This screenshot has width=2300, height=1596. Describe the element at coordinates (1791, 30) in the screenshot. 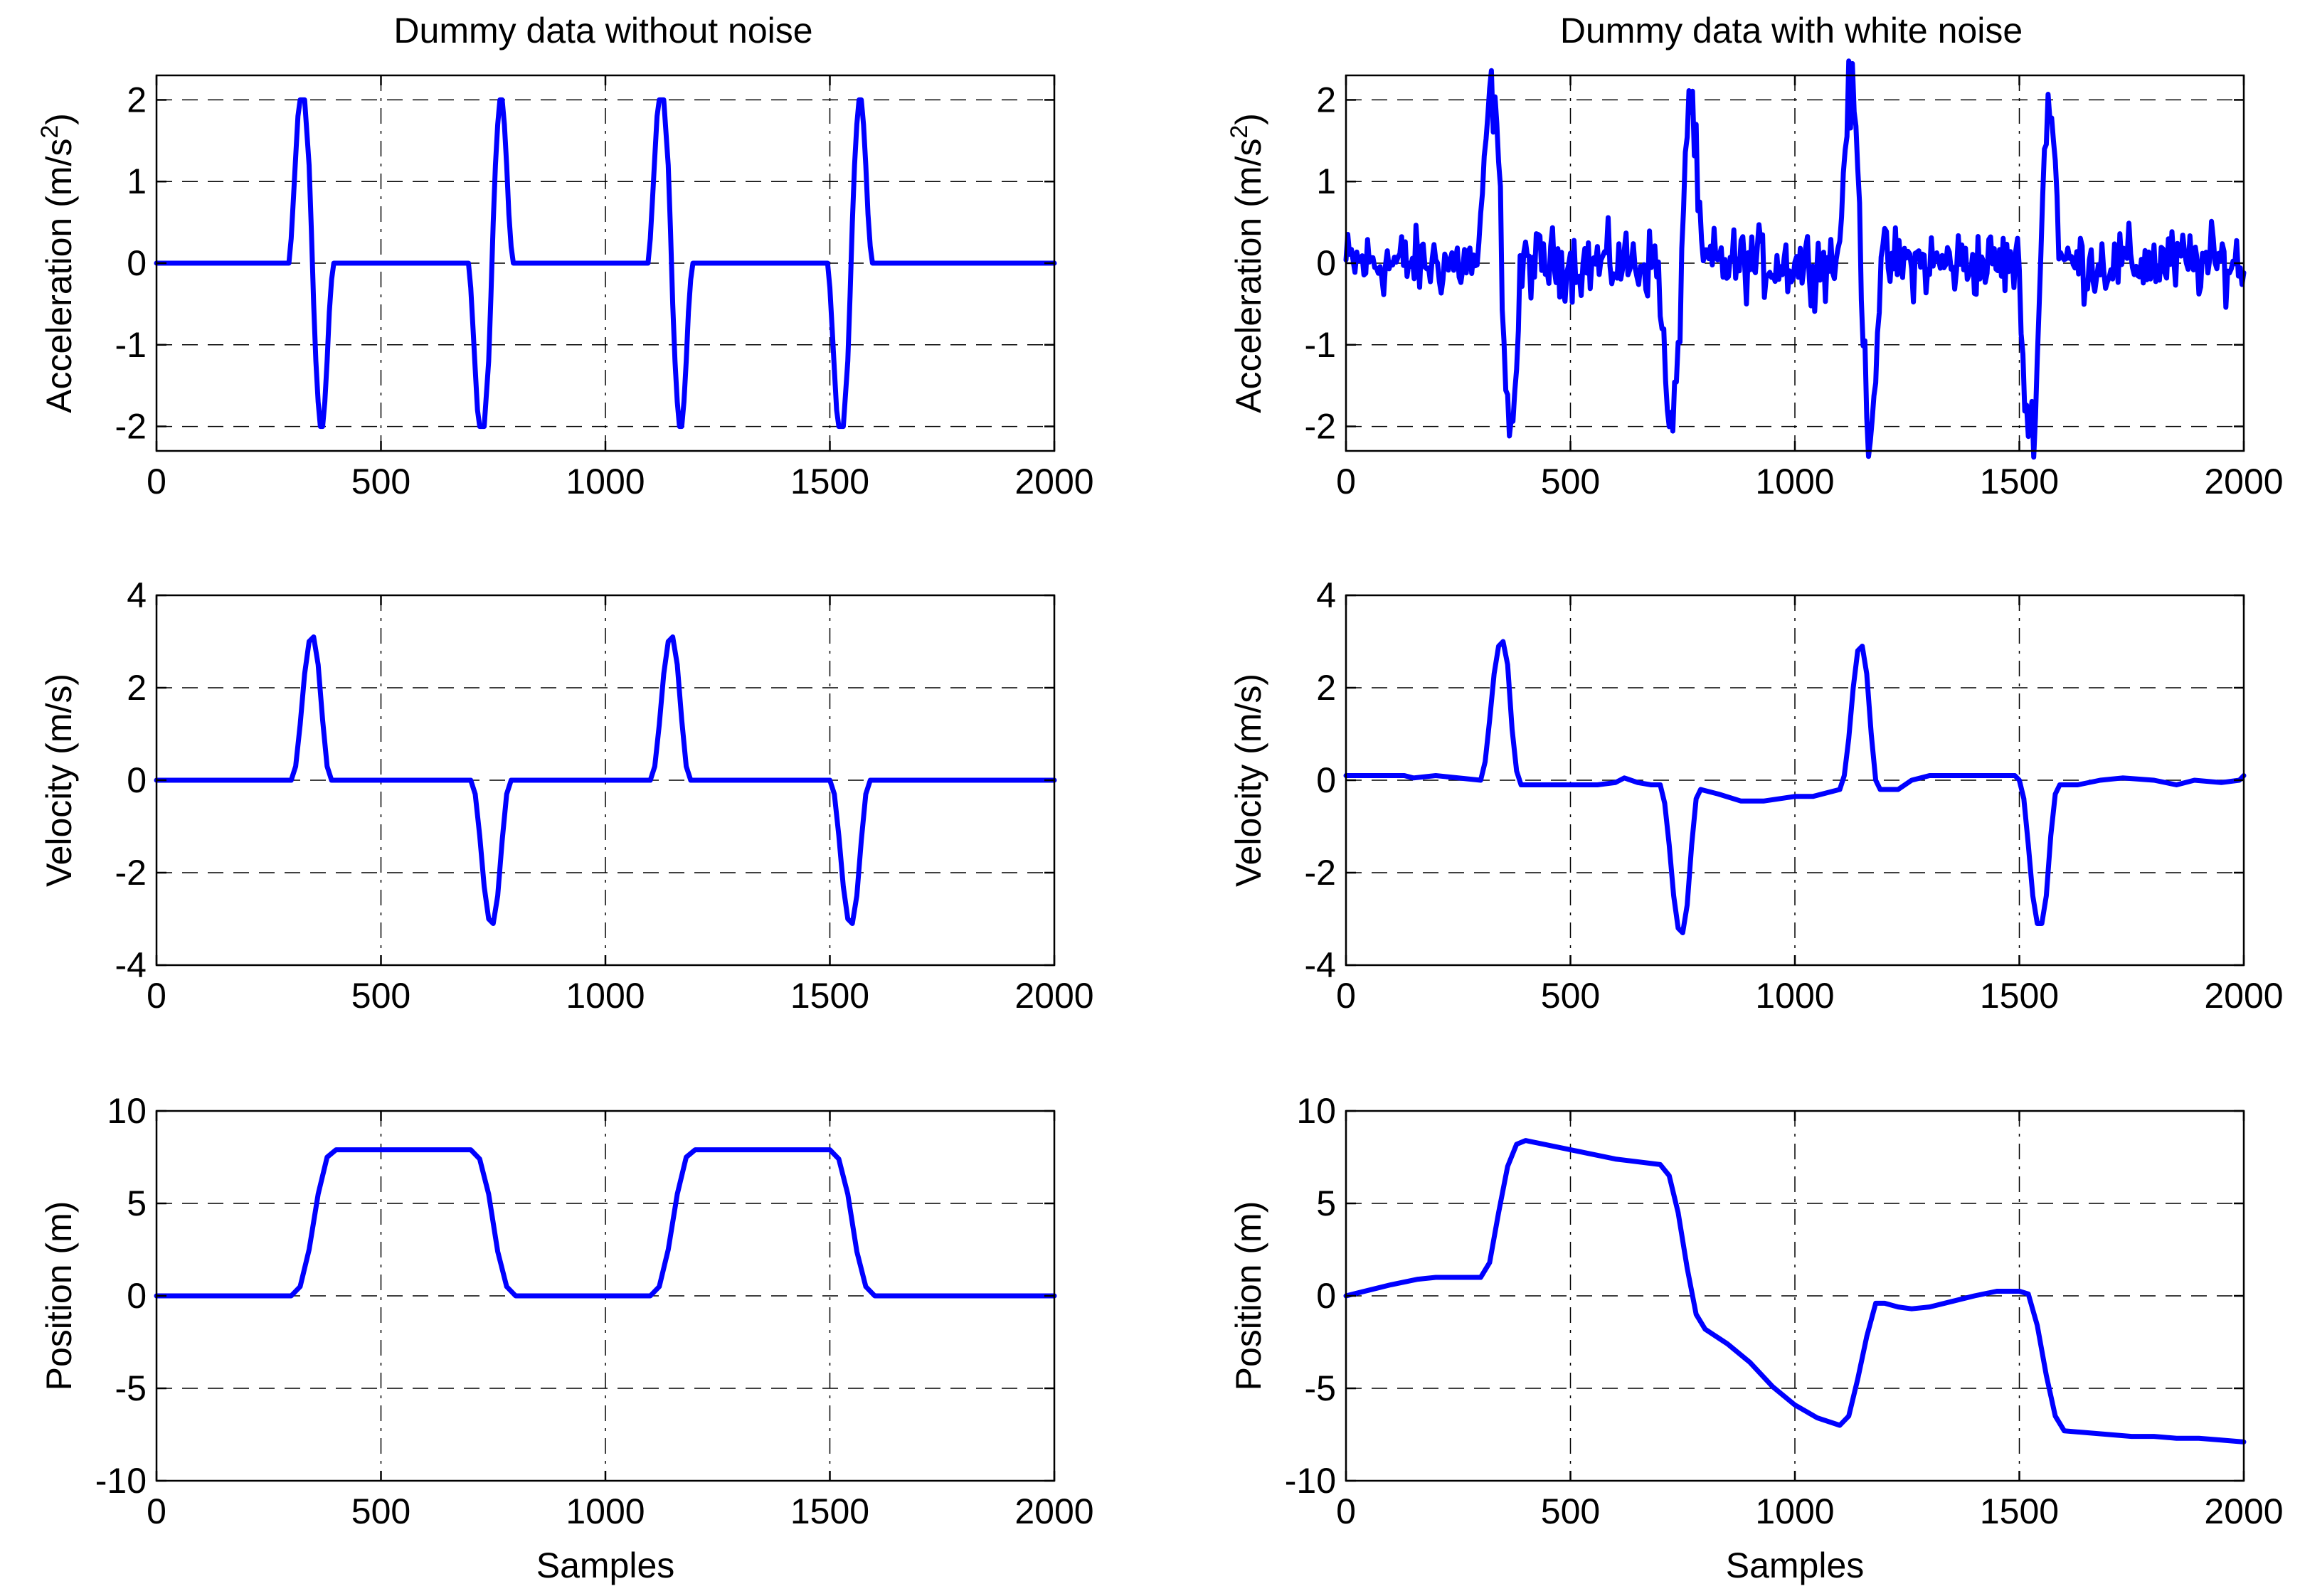

I see `column-title-with-noise: Dummy data with white noise` at that location.